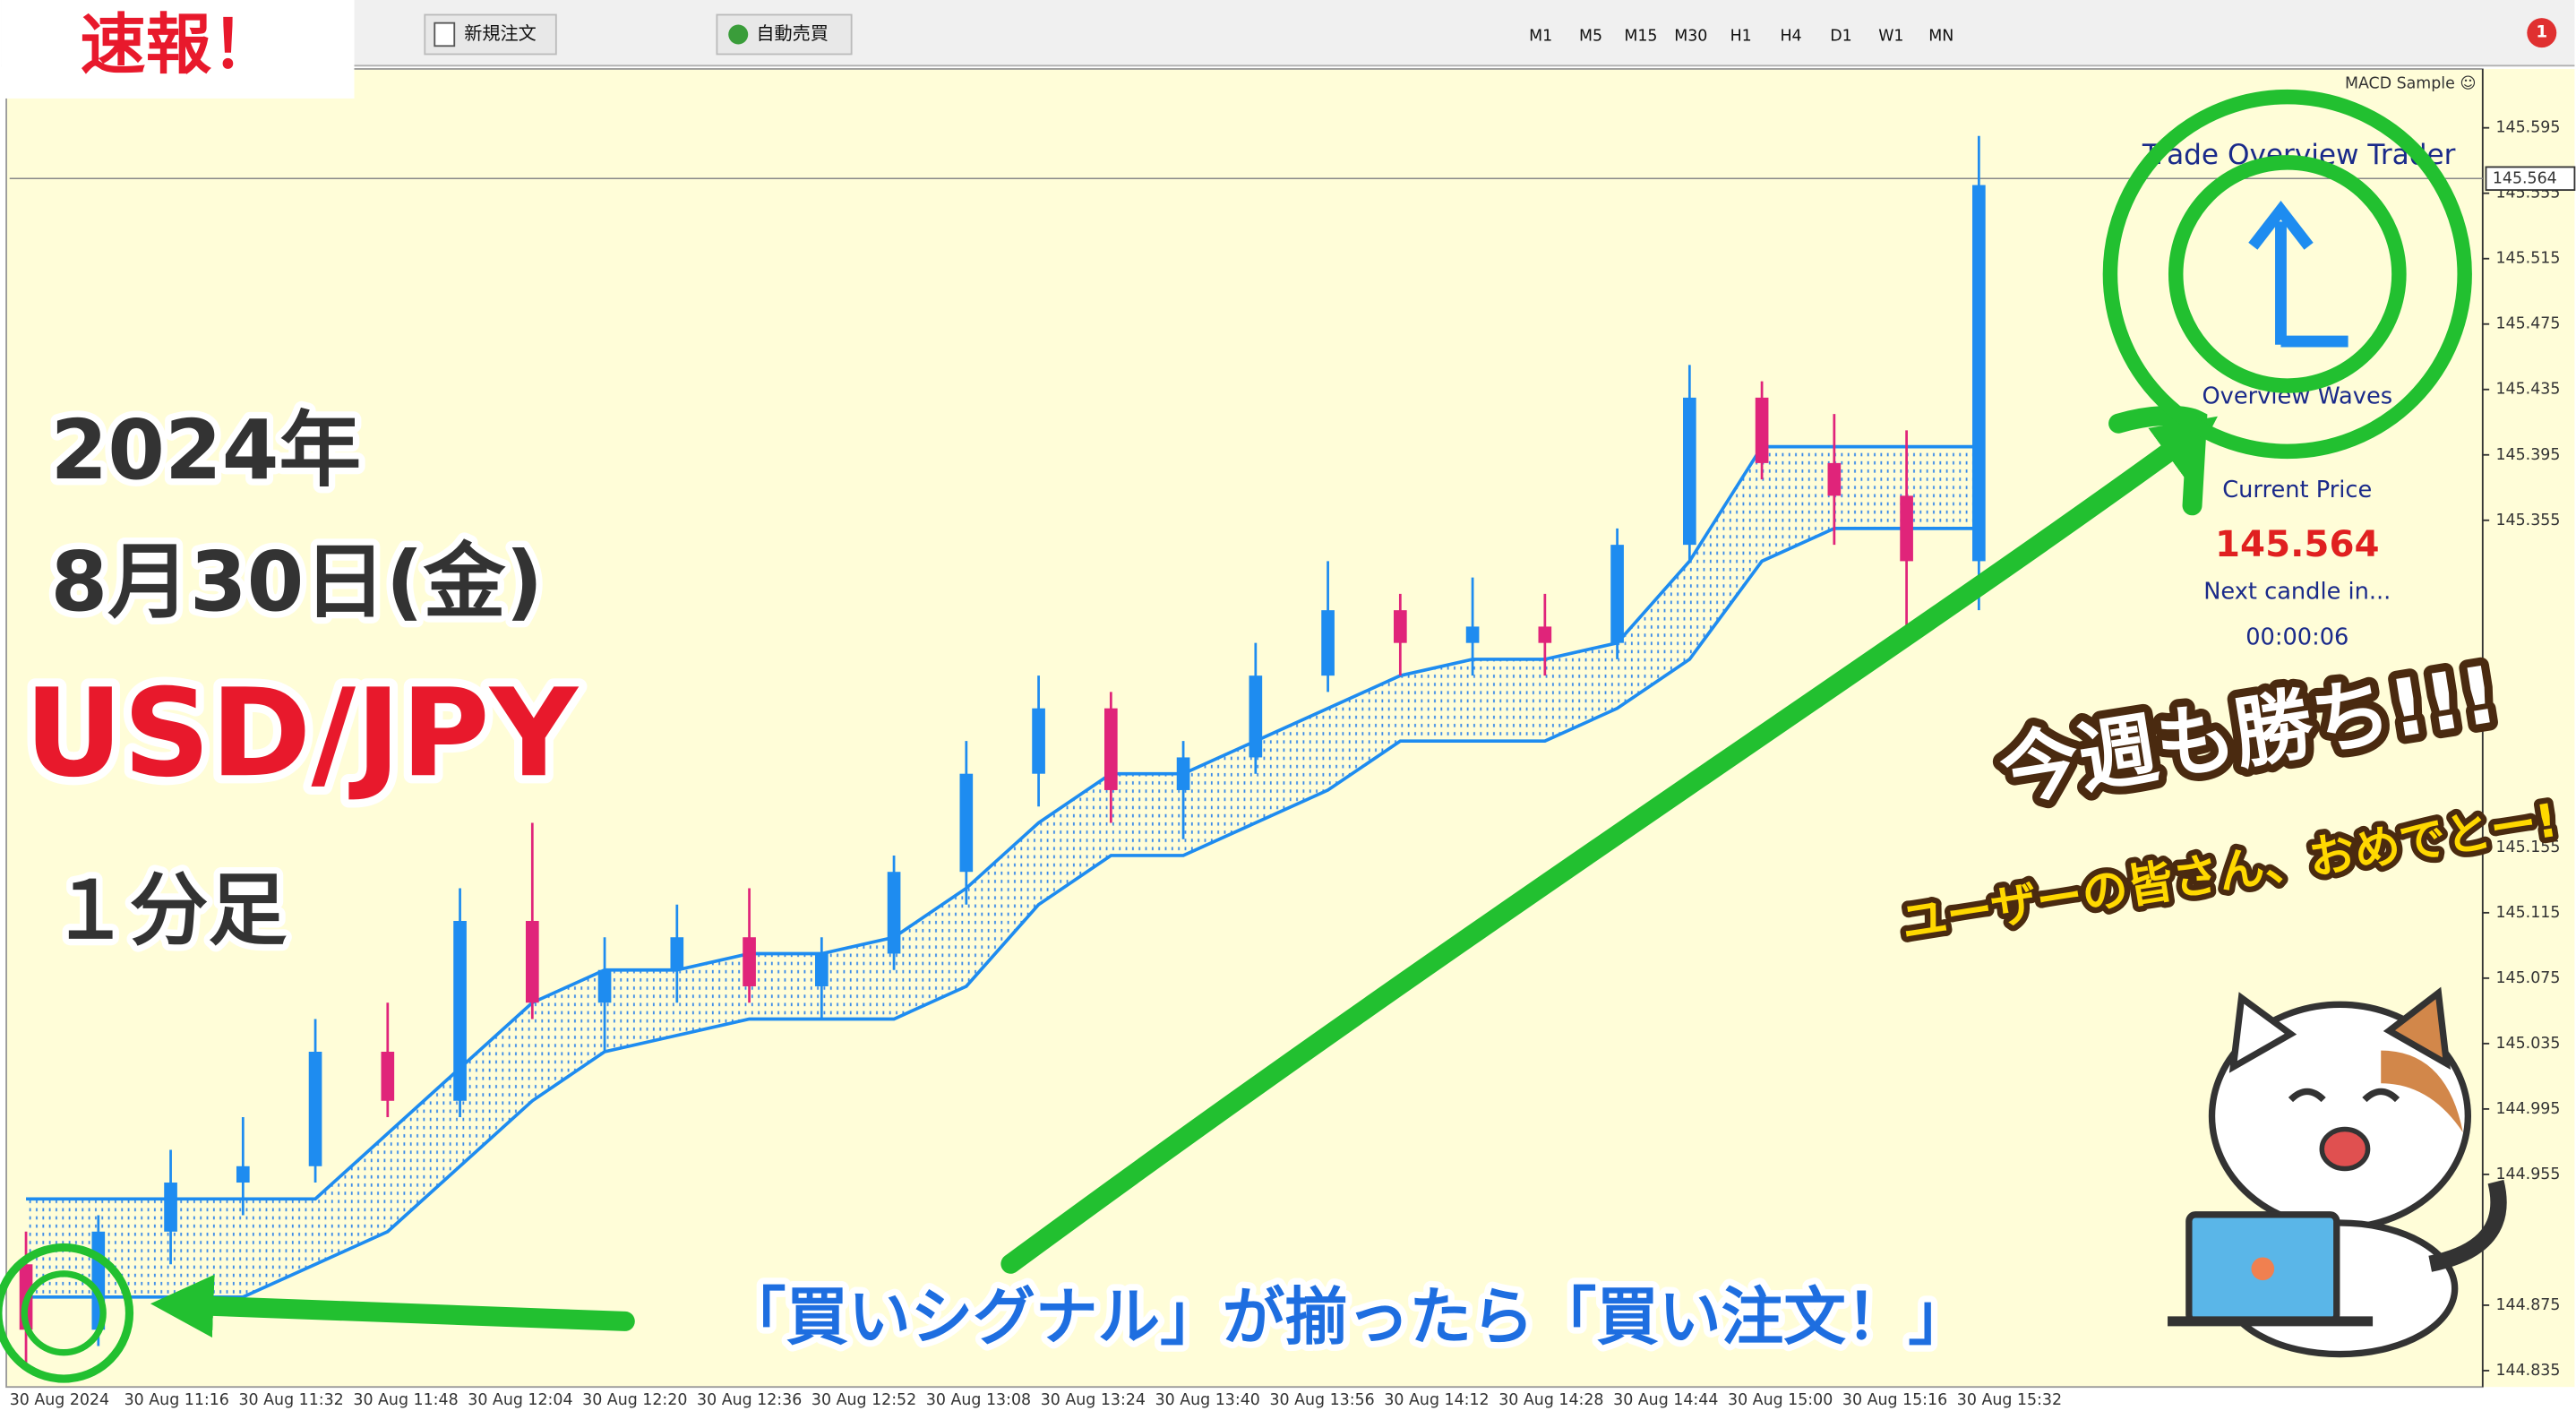 The image size is (2576, 1428). I want to click on alert-badge, so click(2542, 33).